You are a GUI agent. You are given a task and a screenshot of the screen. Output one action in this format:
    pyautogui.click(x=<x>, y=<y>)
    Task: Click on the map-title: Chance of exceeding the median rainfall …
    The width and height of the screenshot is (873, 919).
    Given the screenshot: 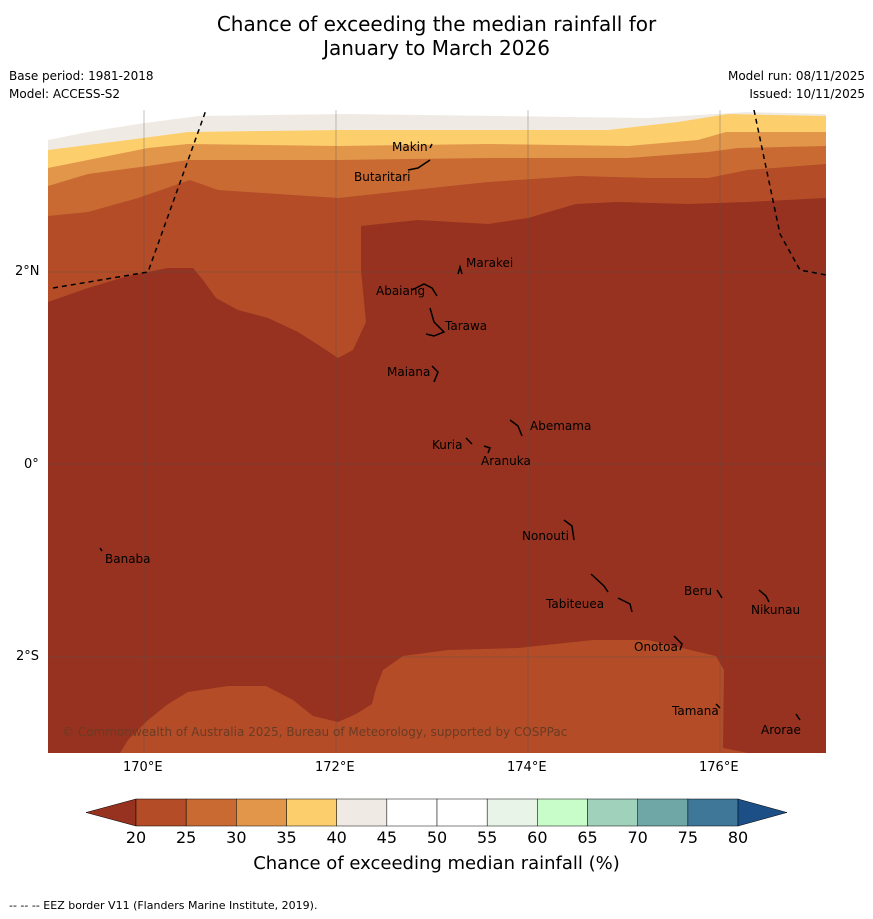 What is the action you would take?
    pyautogui.click(x=436, y=36)
    